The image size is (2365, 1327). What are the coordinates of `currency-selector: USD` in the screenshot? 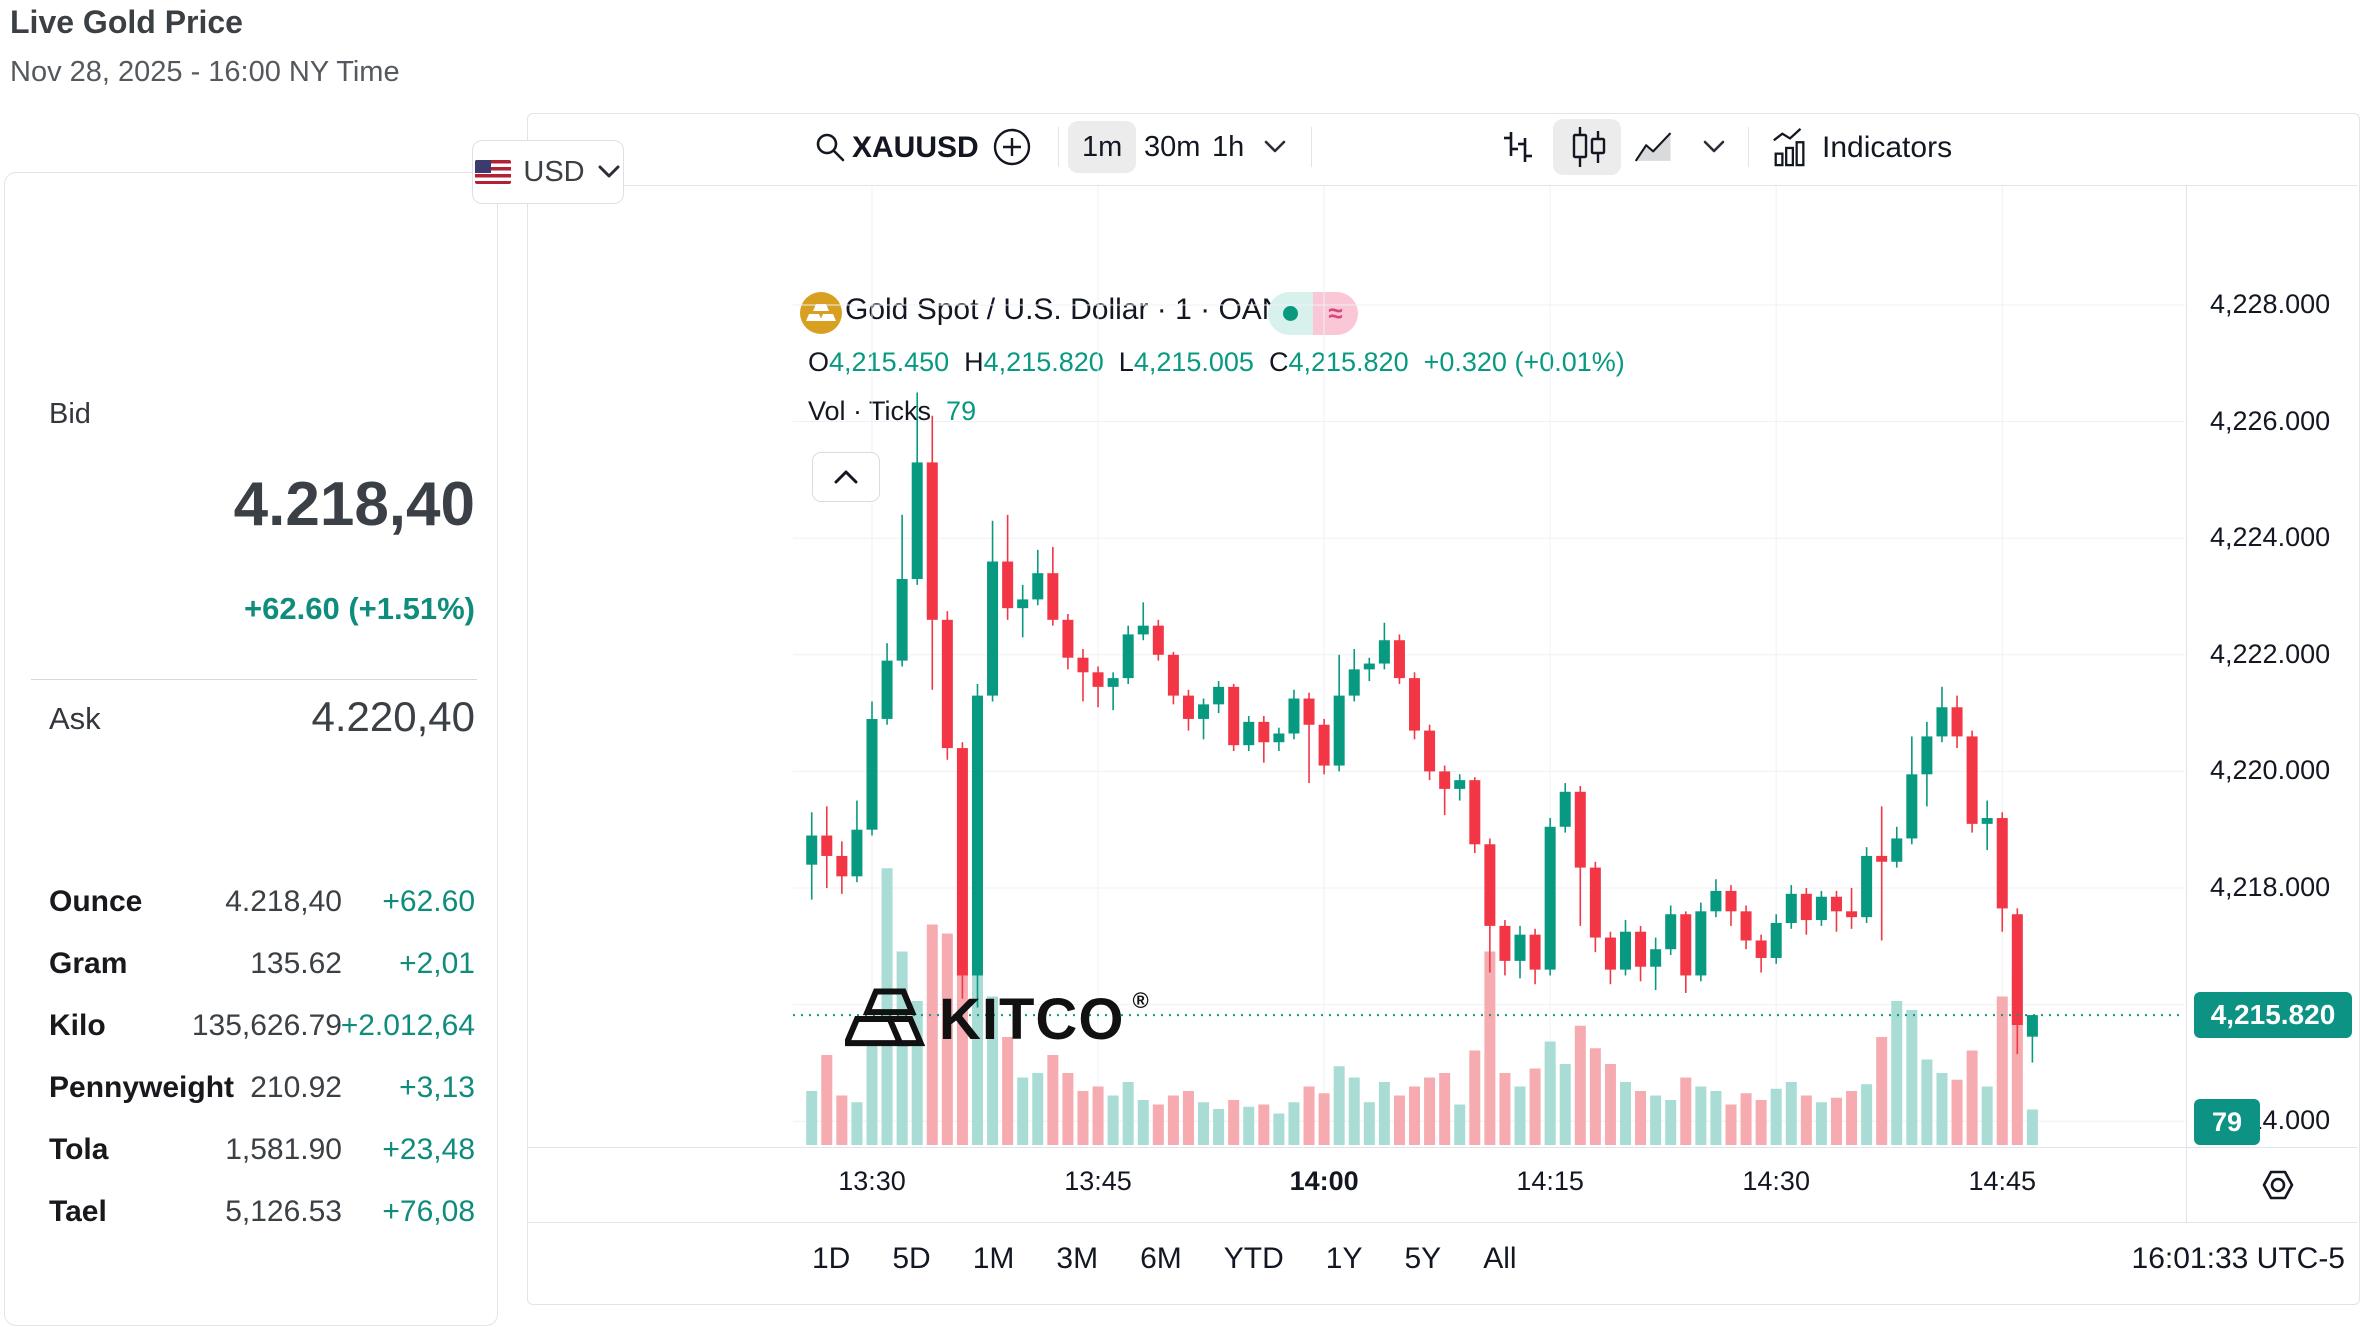 It's located at (548, 172).